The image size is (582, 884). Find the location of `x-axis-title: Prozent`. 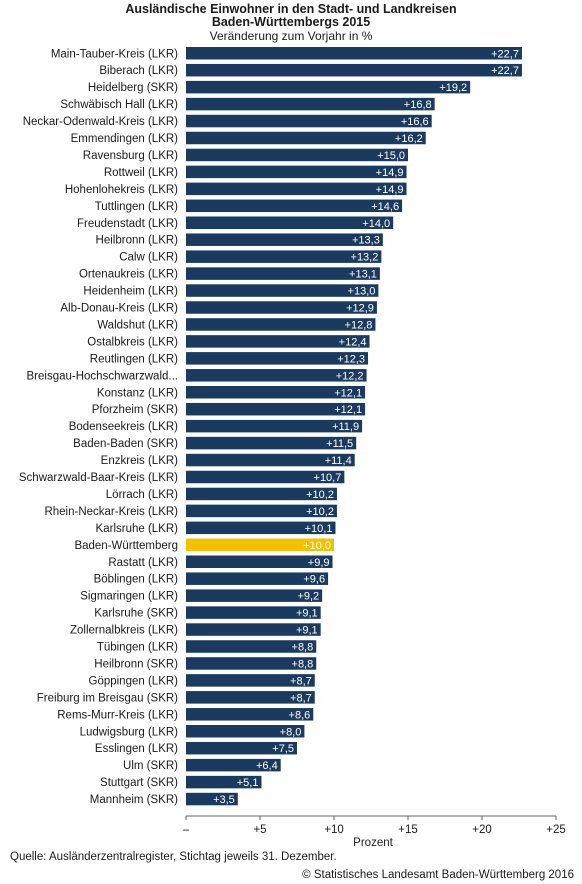

x-axis-title: Prozent is located at coordinates (373, 843).